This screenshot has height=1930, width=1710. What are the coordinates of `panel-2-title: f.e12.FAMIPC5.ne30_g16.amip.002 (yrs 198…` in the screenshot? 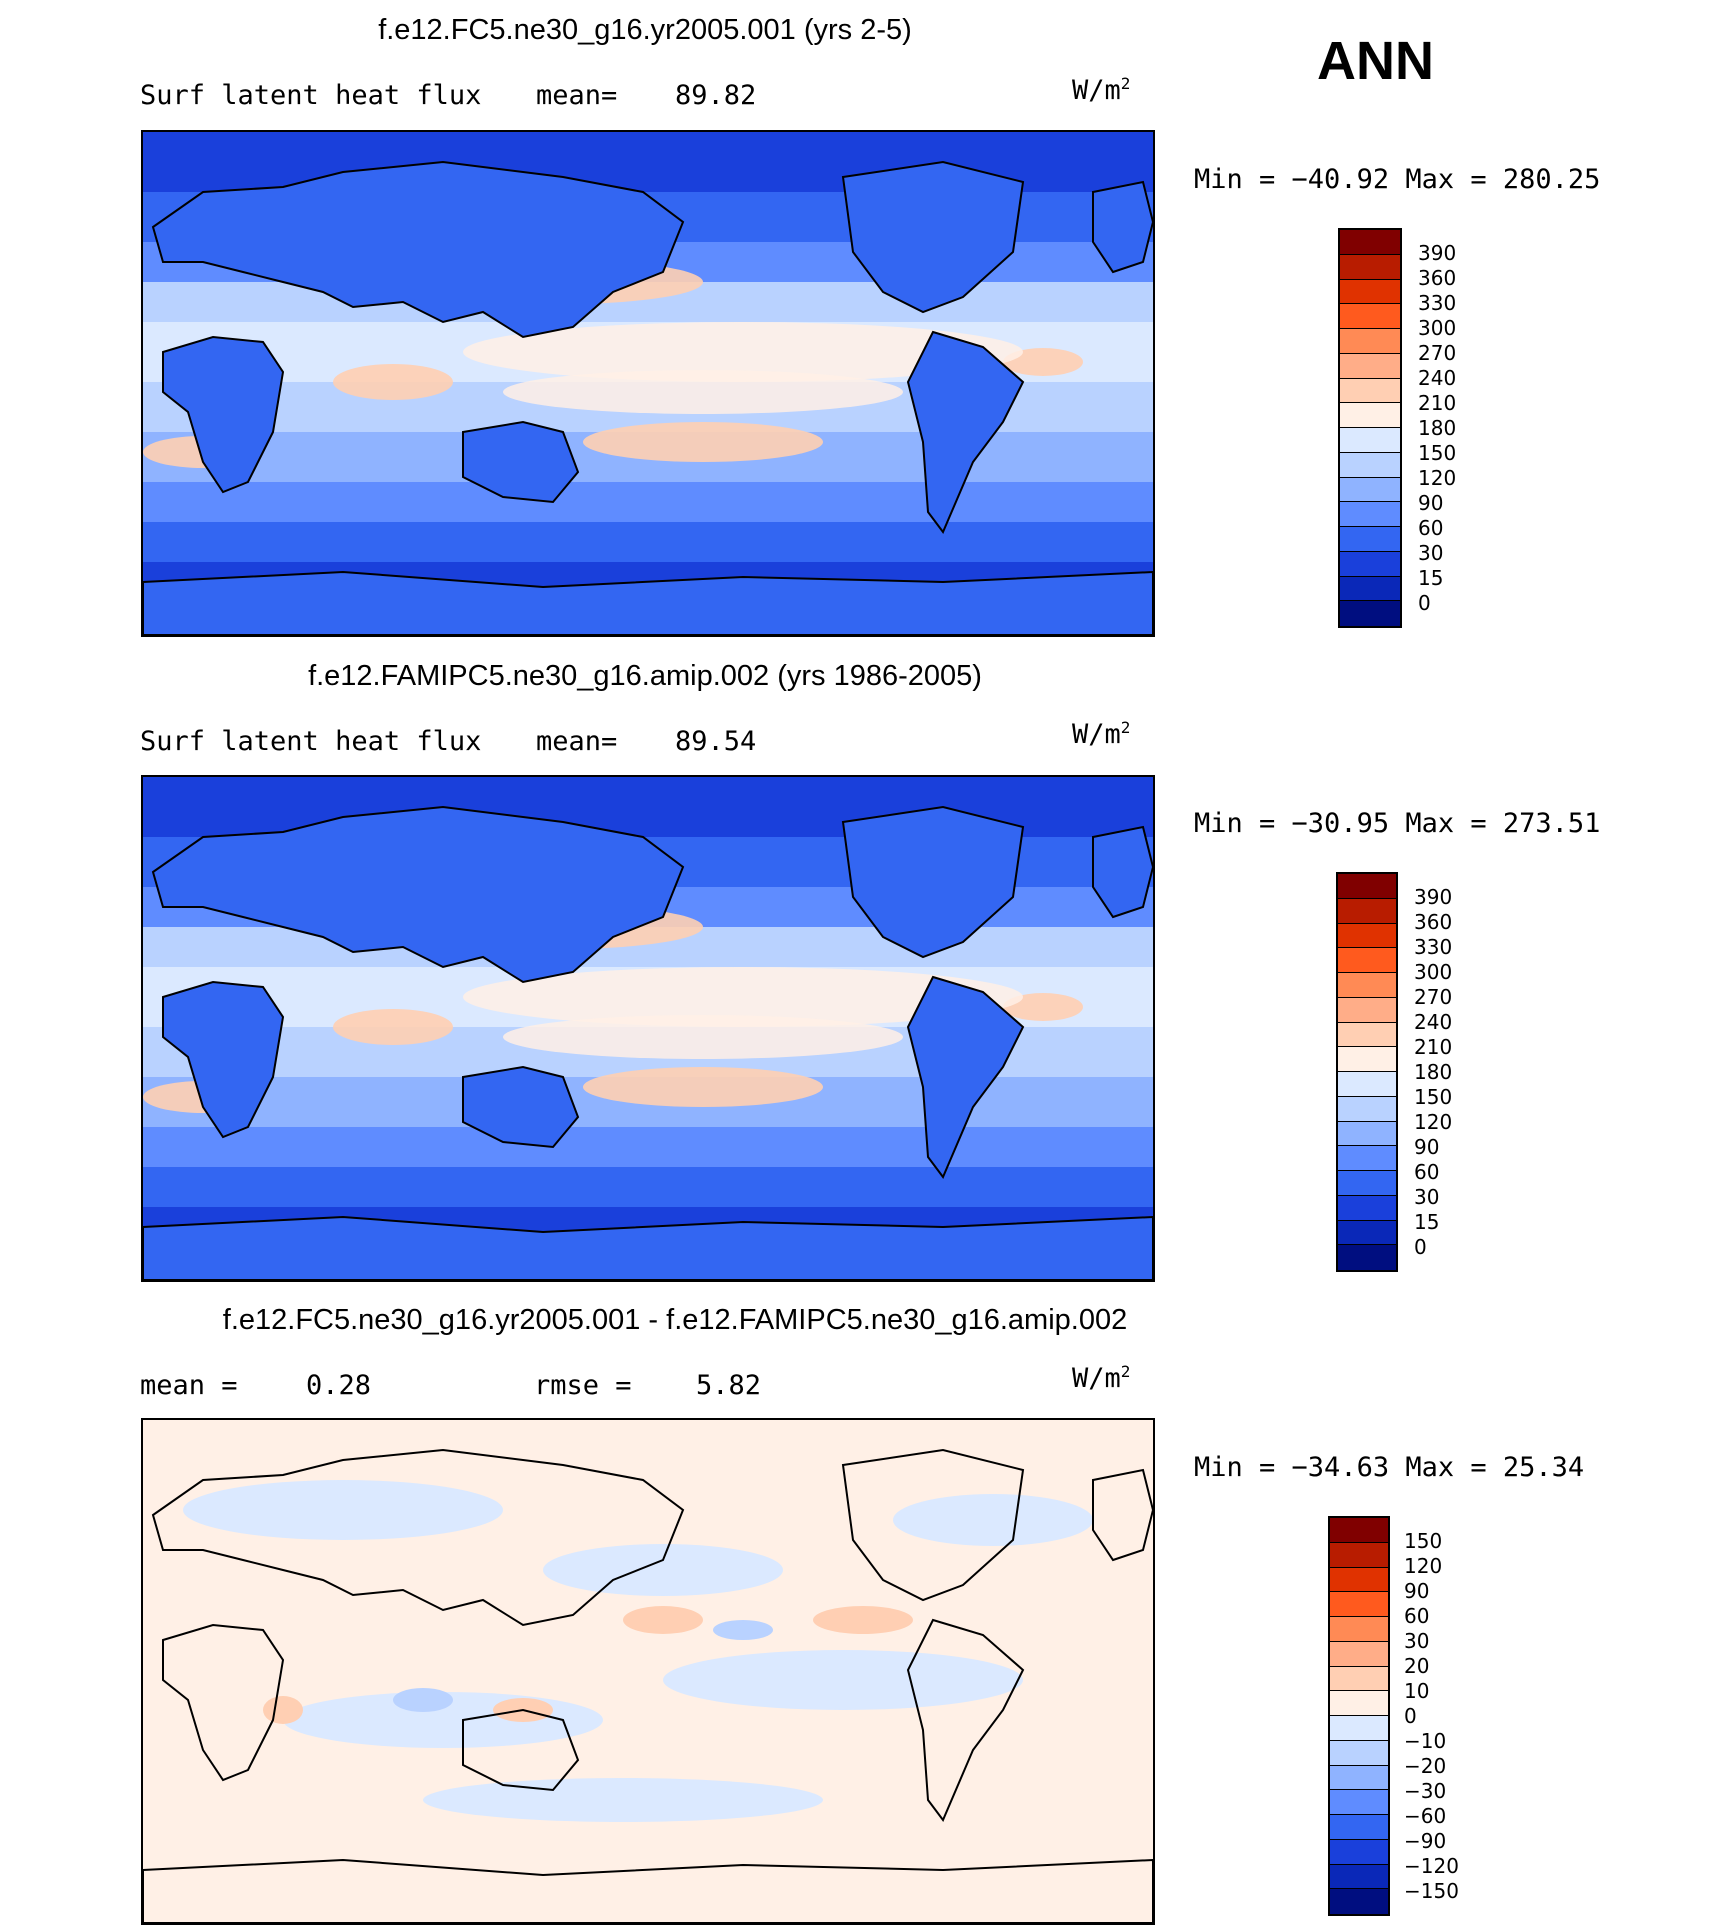 It's located at (645, 676).